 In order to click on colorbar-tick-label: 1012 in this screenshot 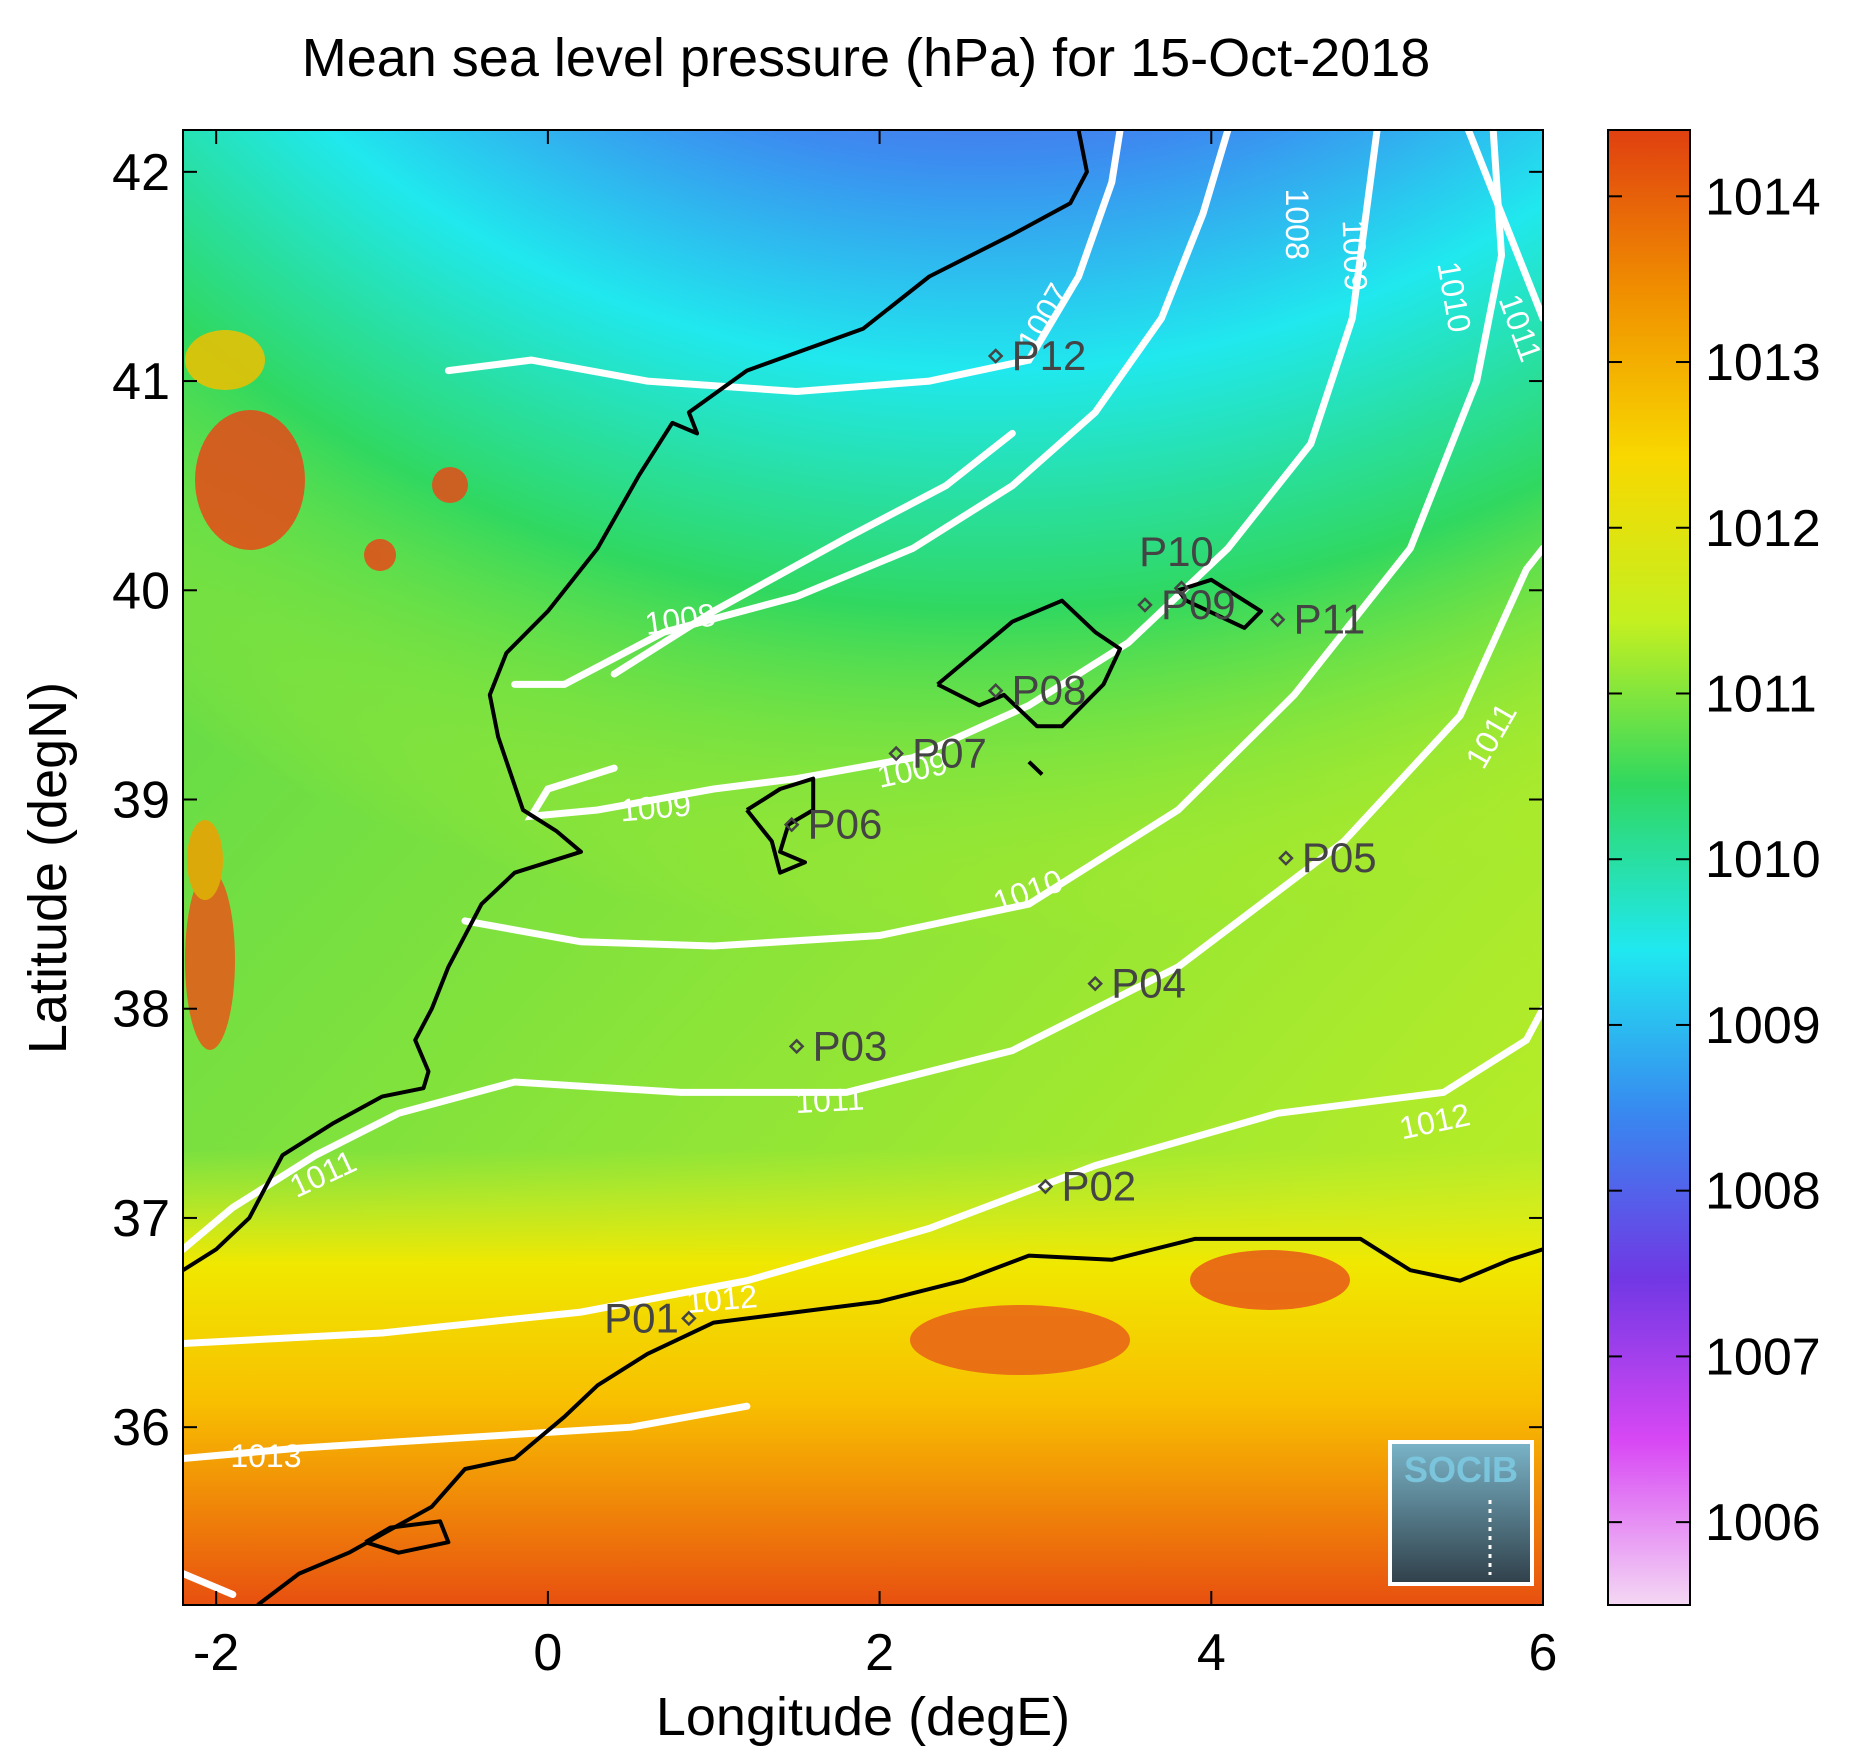, I will do `click(1763, 529)`.